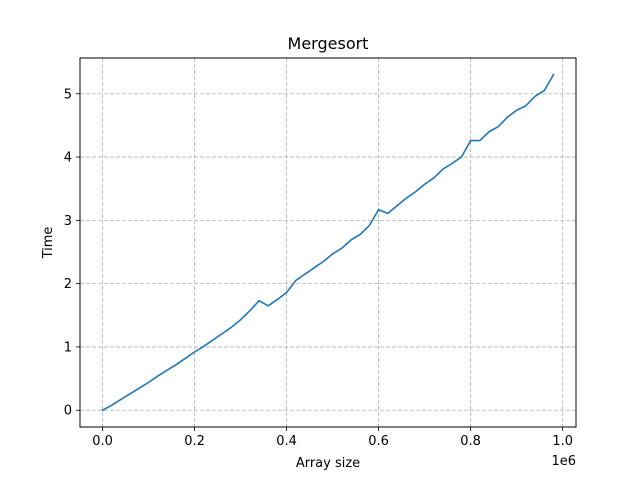 The image size is (640, 480). Describe the element at coordinates (68, 347) in the screenshot. I see `y-tick-label: 1` at that location.